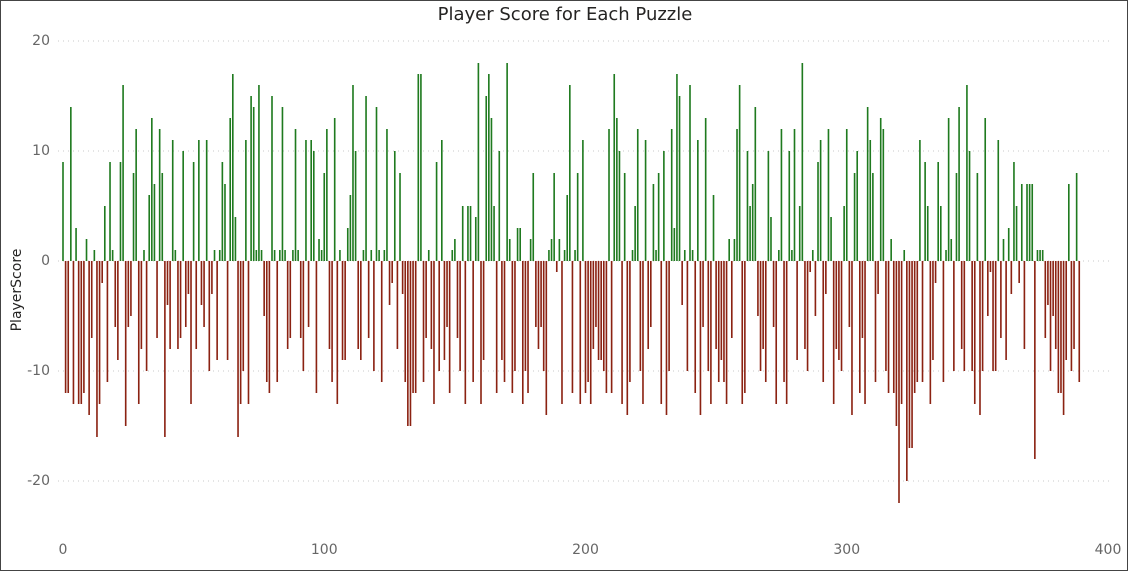 This screenshot has height=571, width=1128. What do you see at coordinates (1108, 550) in the screenshot?
I see `x-tick-label: 400` at bounding box center [1108, 550].